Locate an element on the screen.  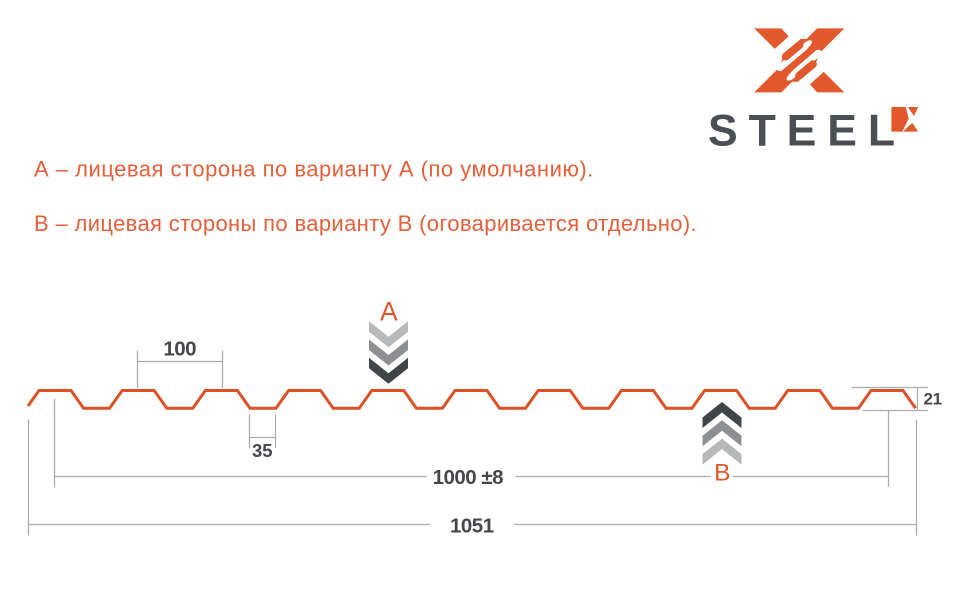
svg-text: 1000 ±8 is located at coordinates (468, 477).